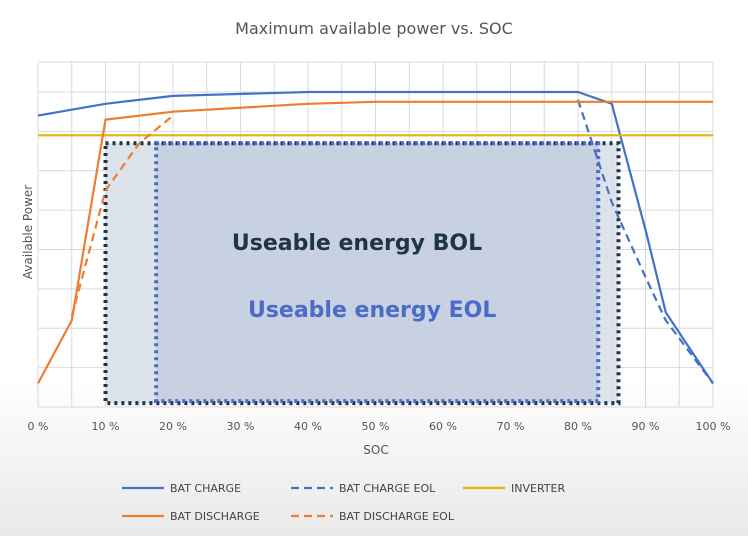 The image size is (748, 536). I want to click on legend-label: BAT DISCHARGE EOL, so click(397, 516).